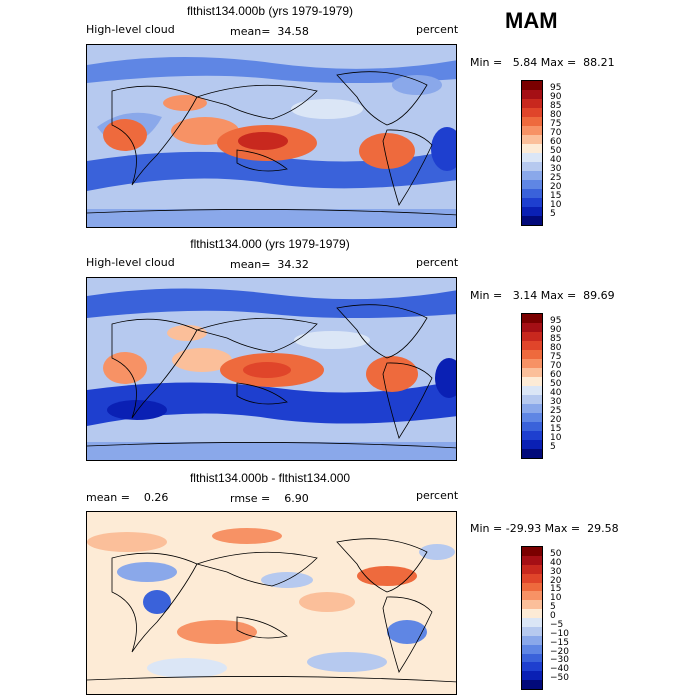 Image resolution: width=700 pixels, height=700 pixels. I want to click on panel-3-field, so click(271, 603).